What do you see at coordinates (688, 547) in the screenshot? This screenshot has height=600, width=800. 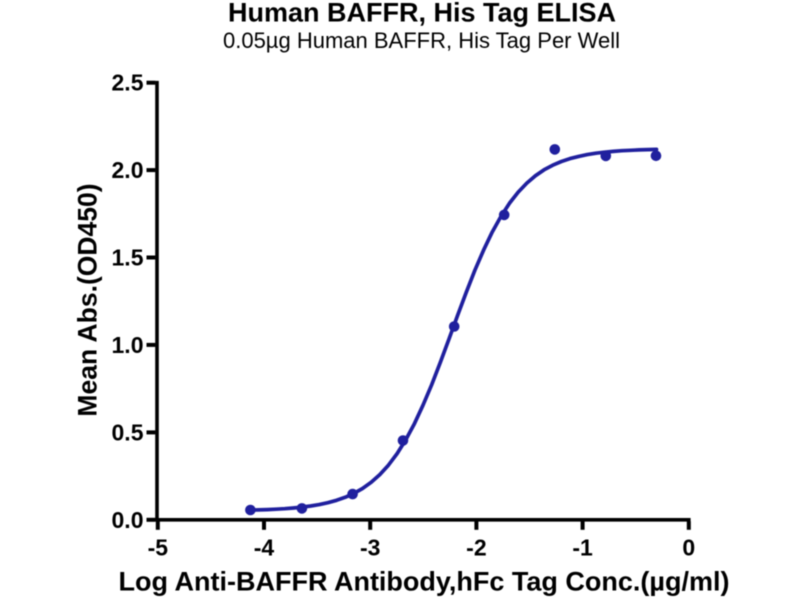 I see `svg-text: 0` at bounding box center [688, 547].